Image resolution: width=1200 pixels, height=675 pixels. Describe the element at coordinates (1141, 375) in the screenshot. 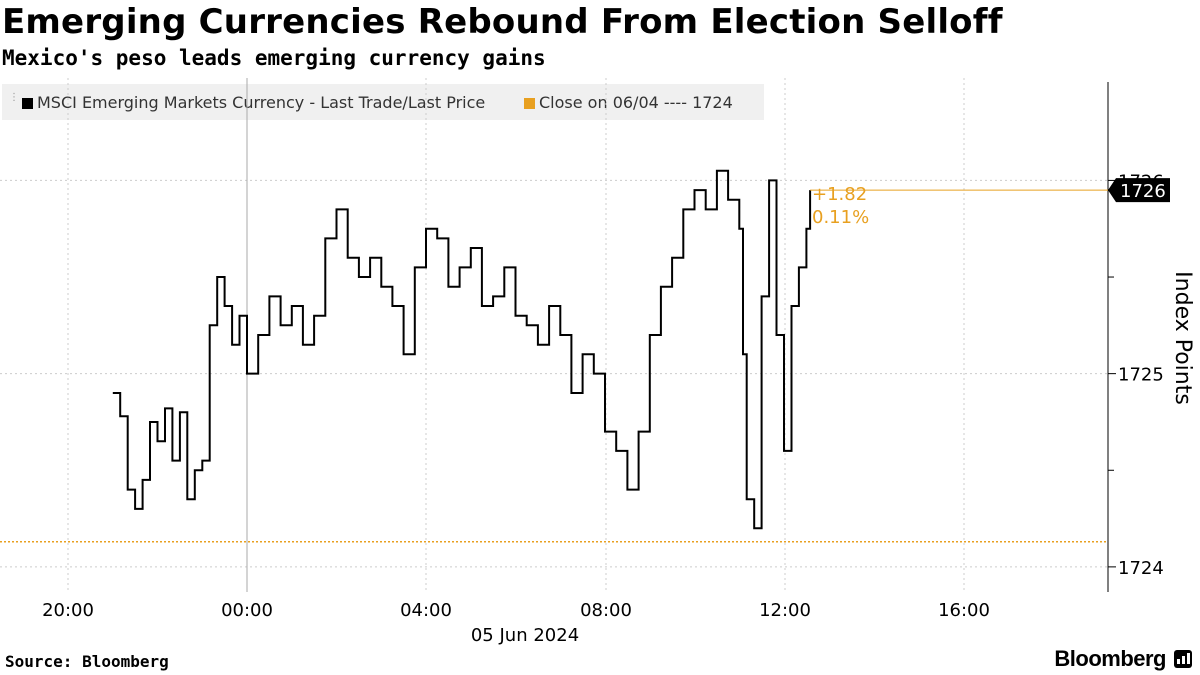

I see `y-tick-label: 1725` at that location.